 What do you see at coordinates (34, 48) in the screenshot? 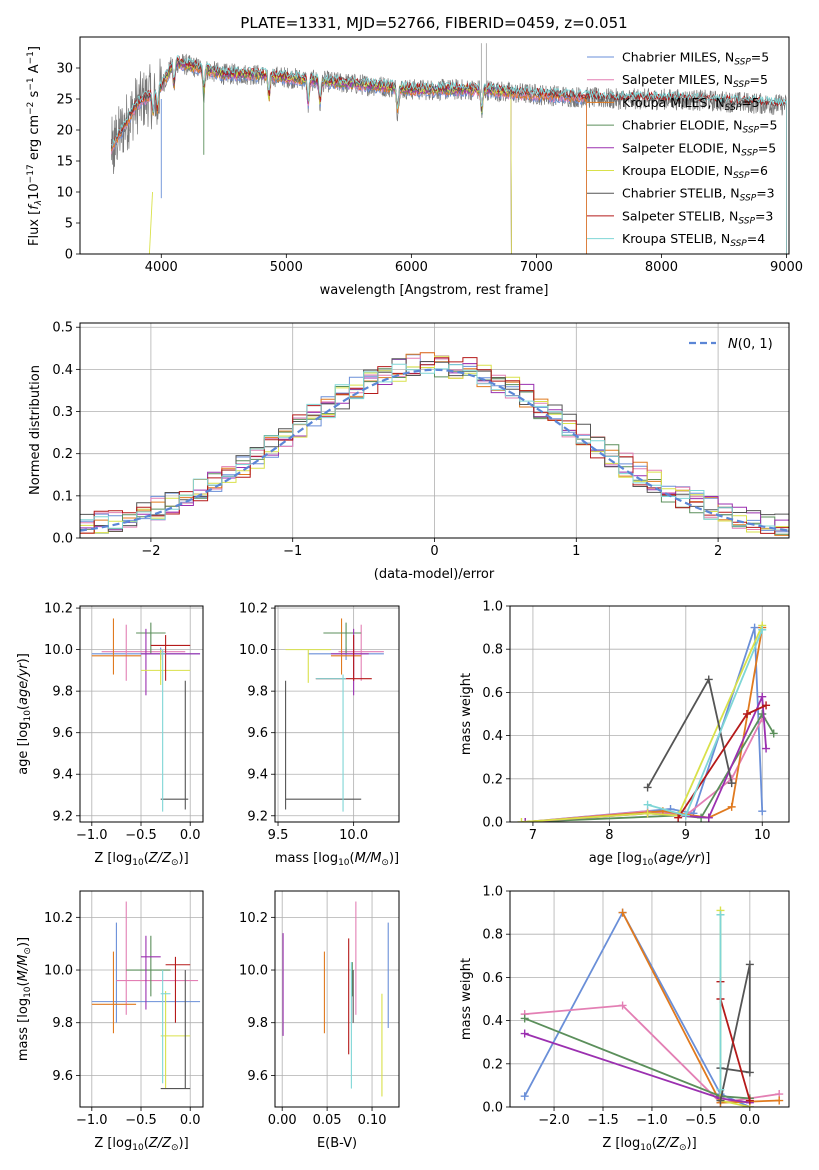
I see `label-part: ]` at bounding box center [34, 48].